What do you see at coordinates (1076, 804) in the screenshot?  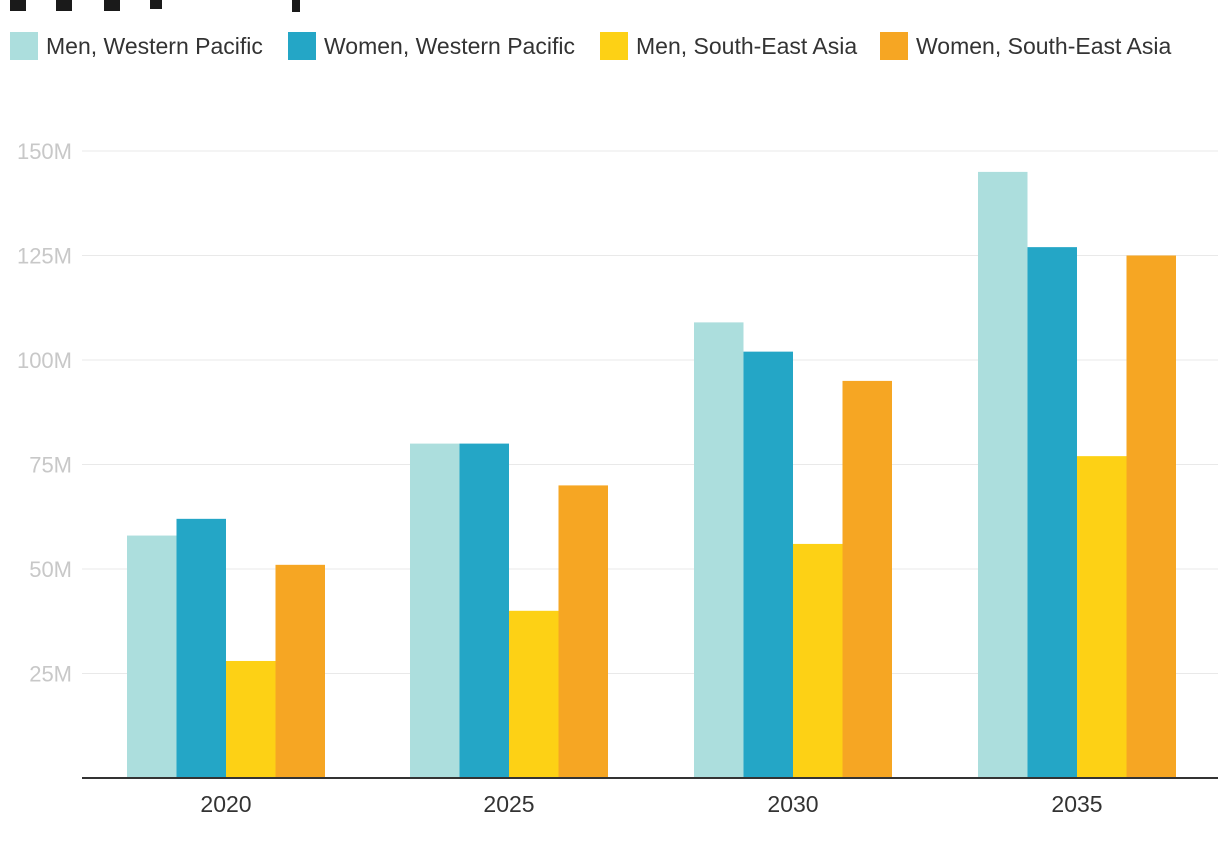 I see `x-tick-label: 2035` at bounding box center [1076, 804].